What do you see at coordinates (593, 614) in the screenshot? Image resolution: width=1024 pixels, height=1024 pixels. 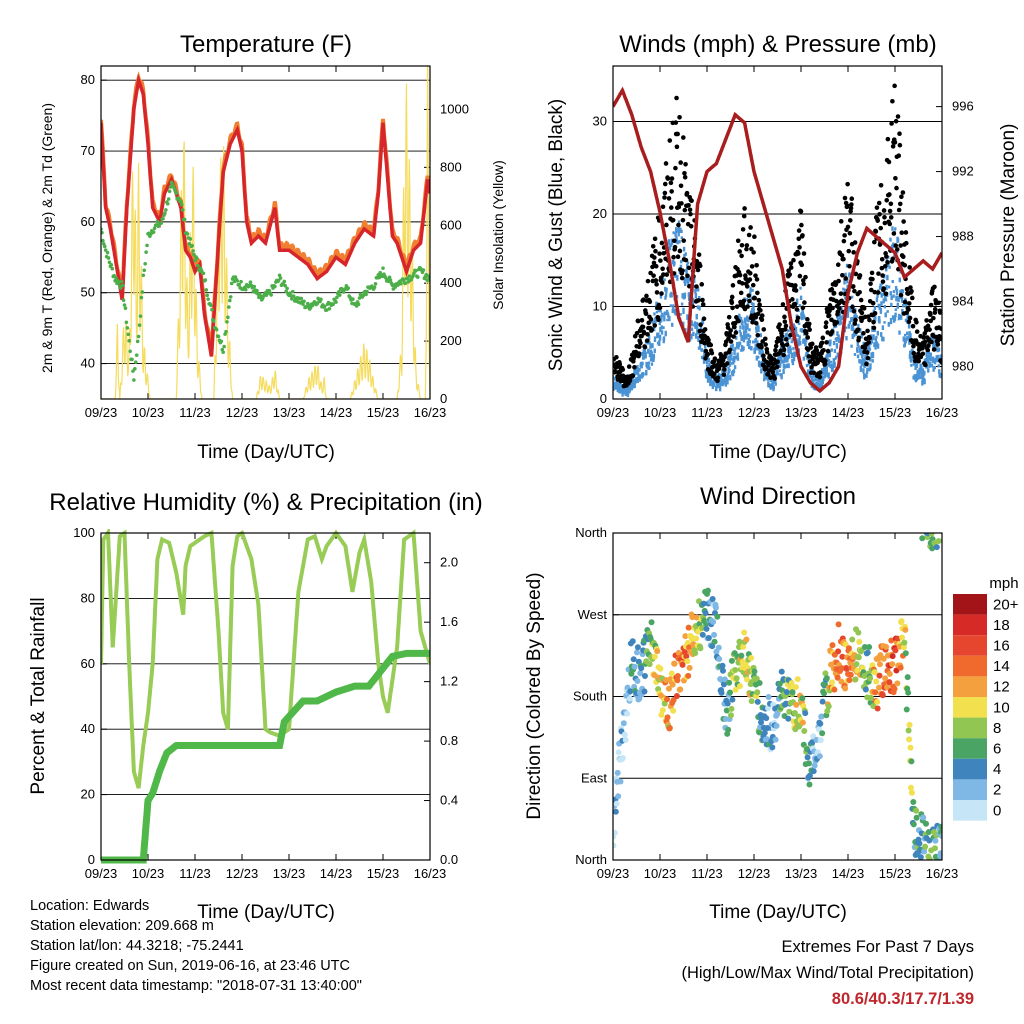 I see `y-tick-label: West` at bounding box center [593, 614].